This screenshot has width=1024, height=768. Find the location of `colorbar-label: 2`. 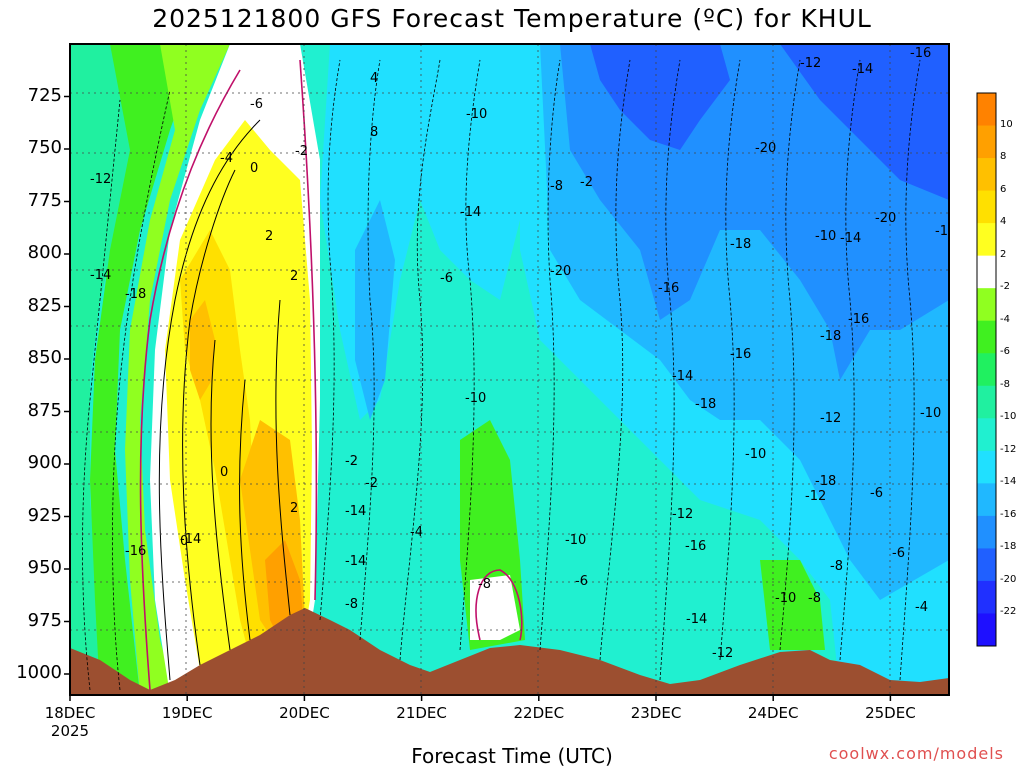

colorbar-label: 2 is located at coordinates (1003, 254).